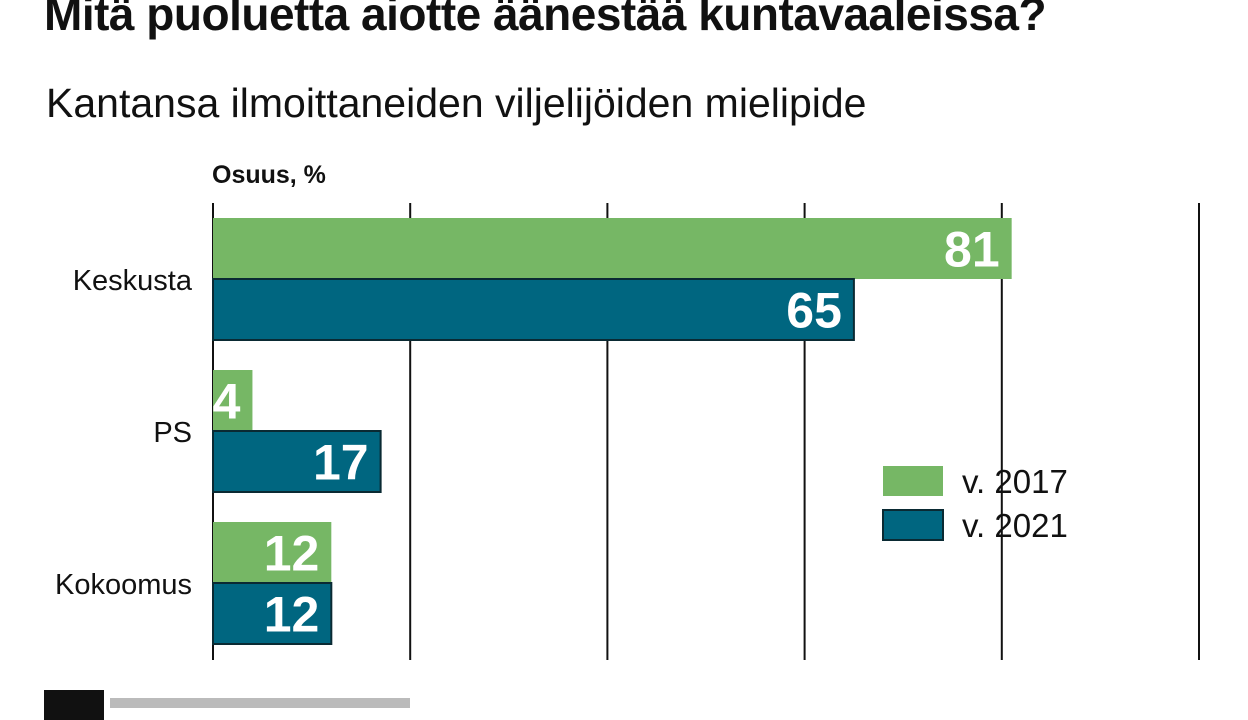 The image size is (1248, 720). I want to click on logo-mark, so click(74, 705).